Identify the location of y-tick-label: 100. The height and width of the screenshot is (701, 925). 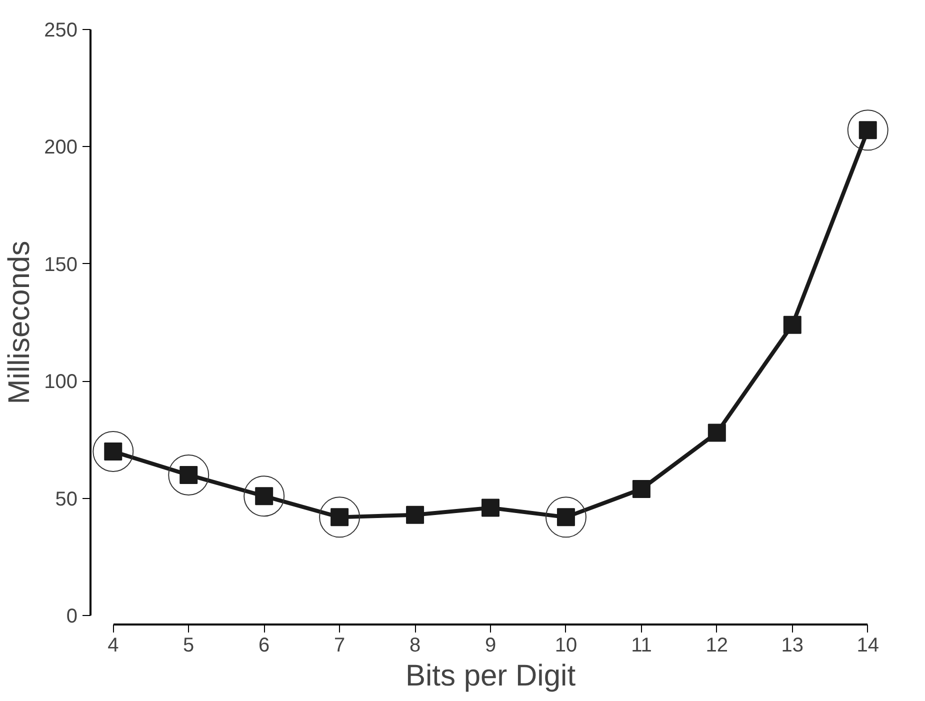
(61, 382).